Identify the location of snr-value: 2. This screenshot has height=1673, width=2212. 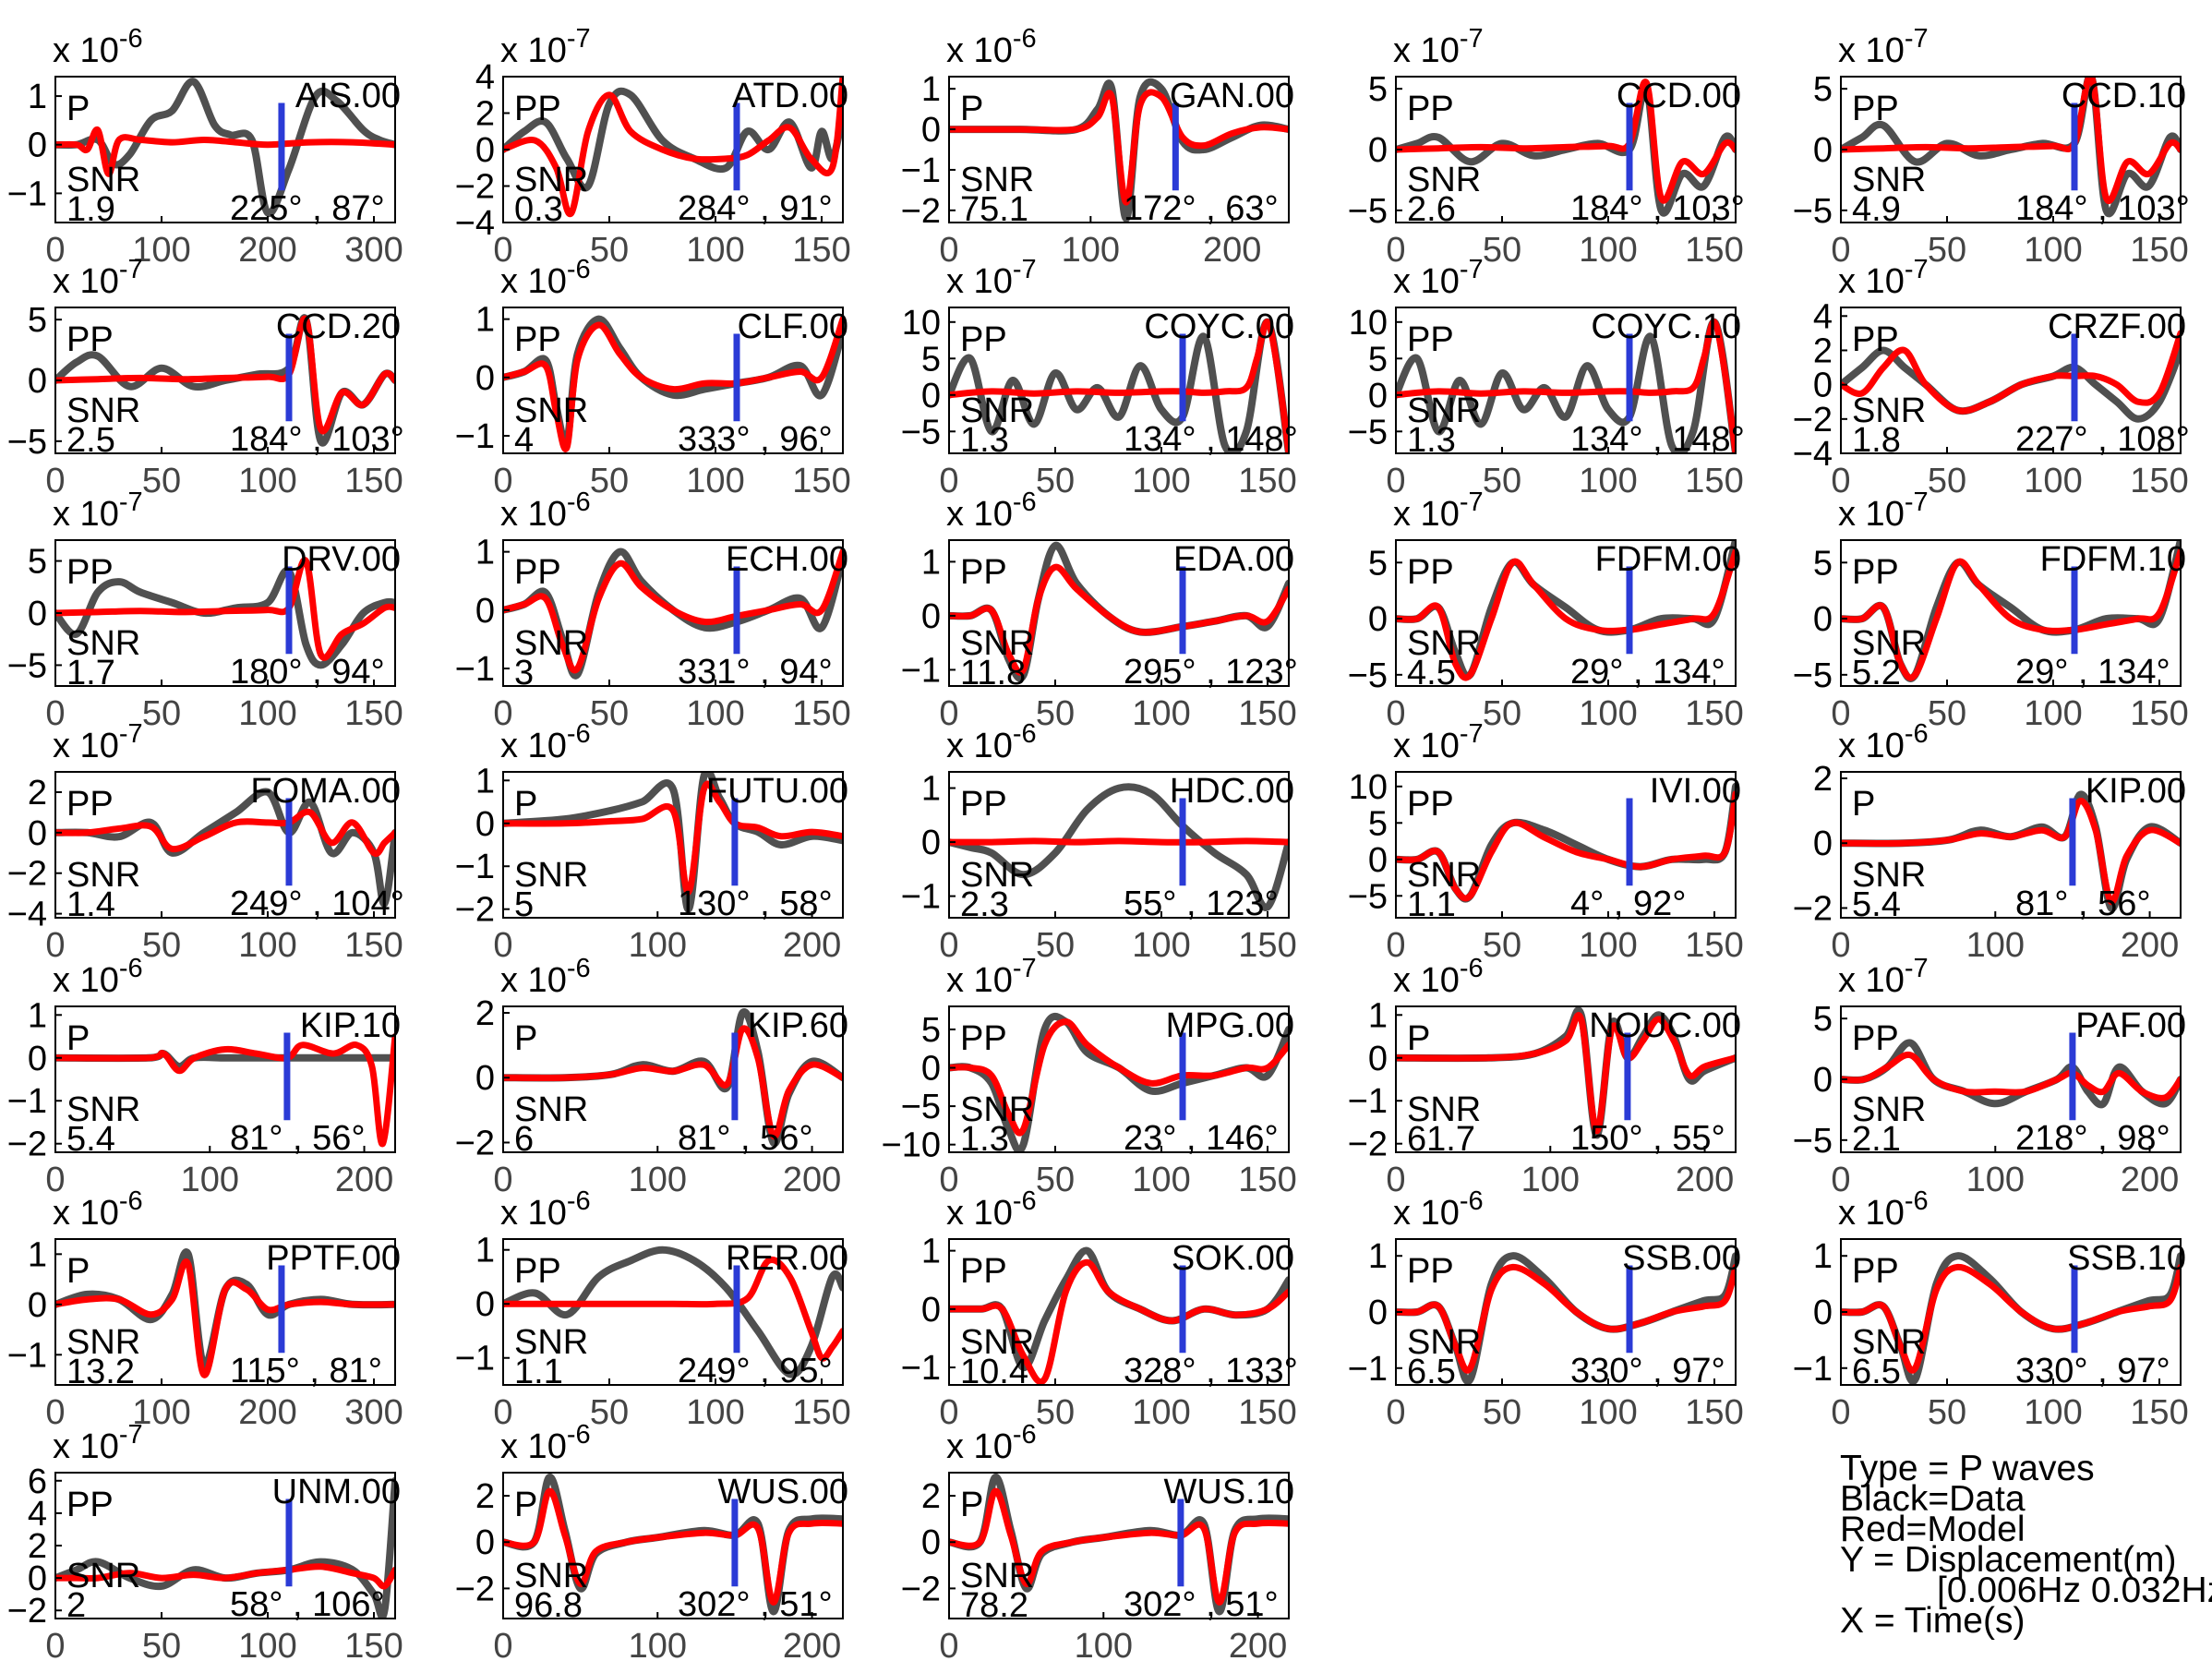
(76, 1606).